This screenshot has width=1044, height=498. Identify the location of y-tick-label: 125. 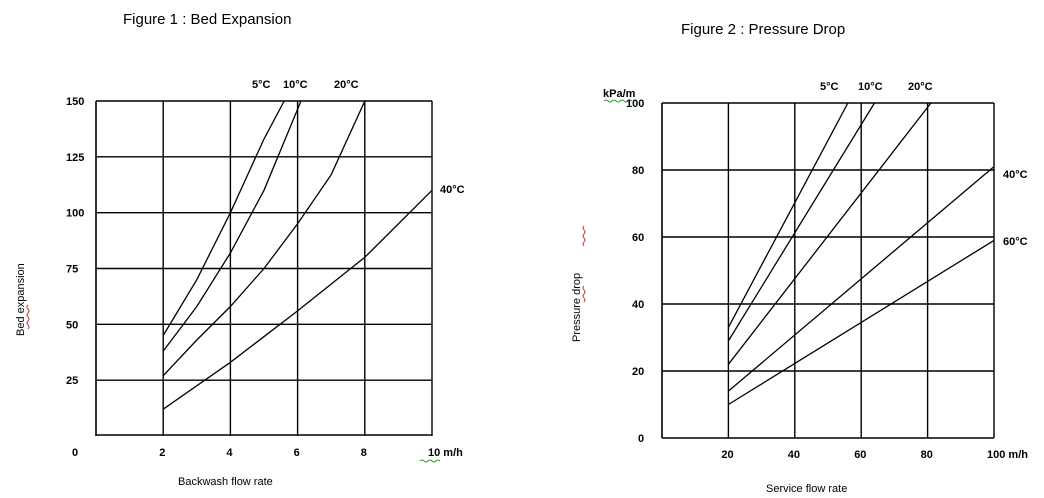
(75, 158).